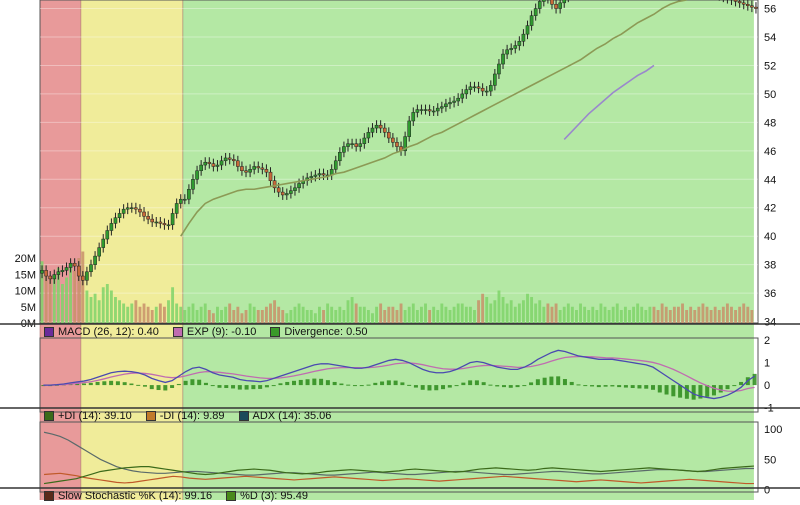  Describe the element at coordinates (274, 496) in the screenshot. I see `stoch-d-legend-label: %D (3): 95.49` at that location.